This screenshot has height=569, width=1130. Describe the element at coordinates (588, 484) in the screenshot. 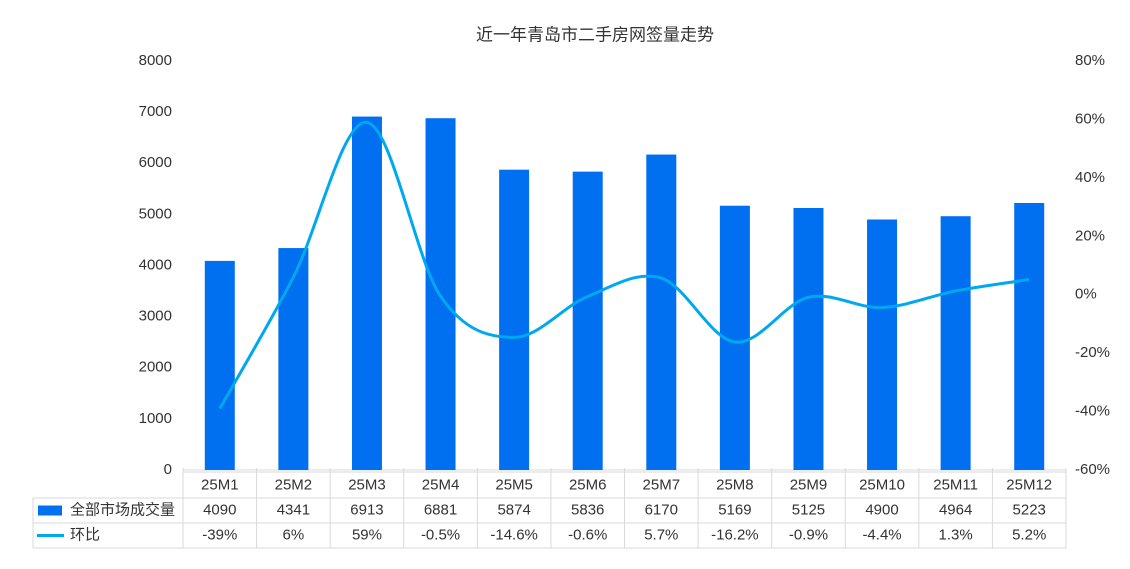

I see `x-tick-label: 25M6` at that location.